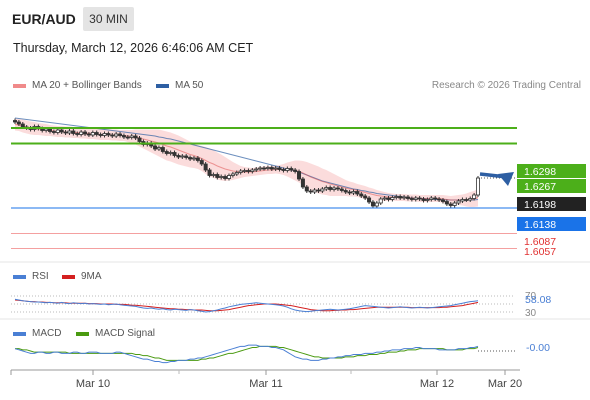 This screenshot has height=400, width=590. What do you see at coordinates (125, 333) in the screenshot?
I see `legend-macd-signal-label: MACD Signal` at bounding box center [125, 333].